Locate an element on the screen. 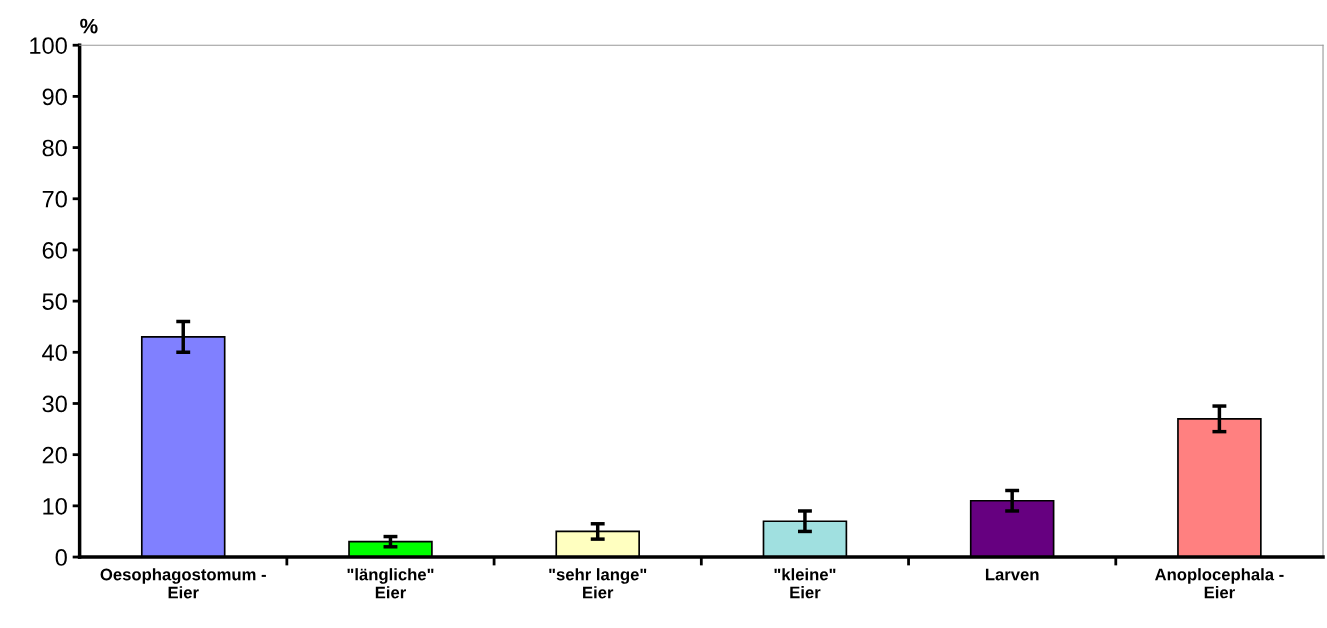  x-tick-label: Oesophagostomum - Eier is located at coordinates (183, 583).